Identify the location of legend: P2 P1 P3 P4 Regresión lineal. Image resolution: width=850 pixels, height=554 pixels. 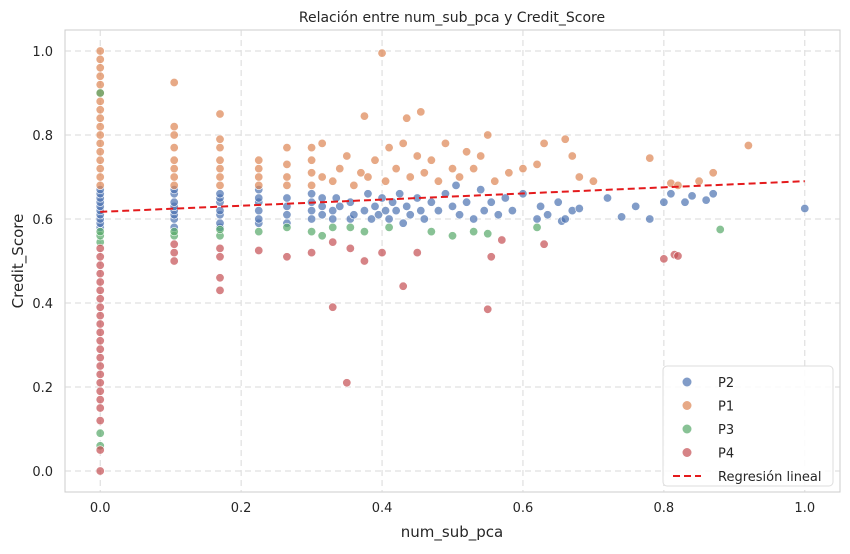
(748, 426).